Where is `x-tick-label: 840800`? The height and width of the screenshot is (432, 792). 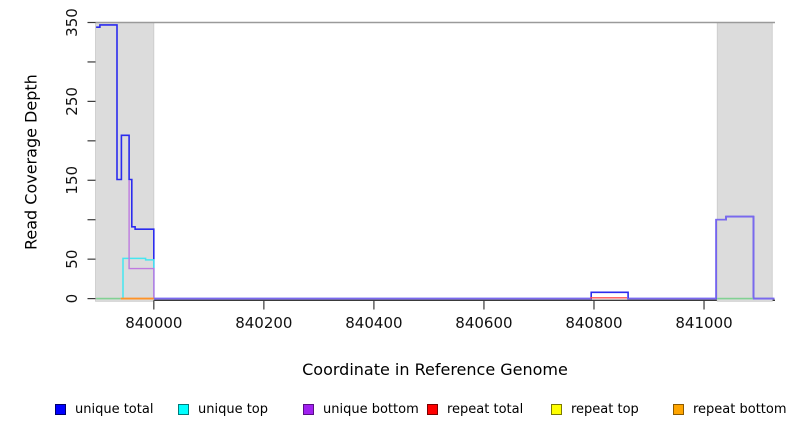 x-tick-label: 840800 is located at coordinates (593, 323).